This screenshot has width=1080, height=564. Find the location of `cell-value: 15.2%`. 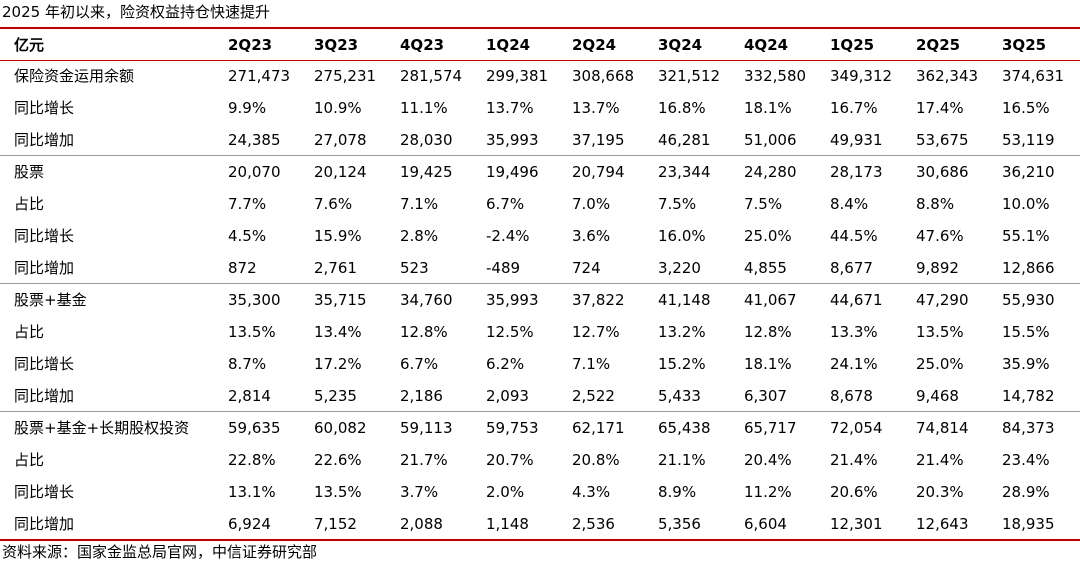

cell-value: 15.2% is located at coordinates (682, 364).